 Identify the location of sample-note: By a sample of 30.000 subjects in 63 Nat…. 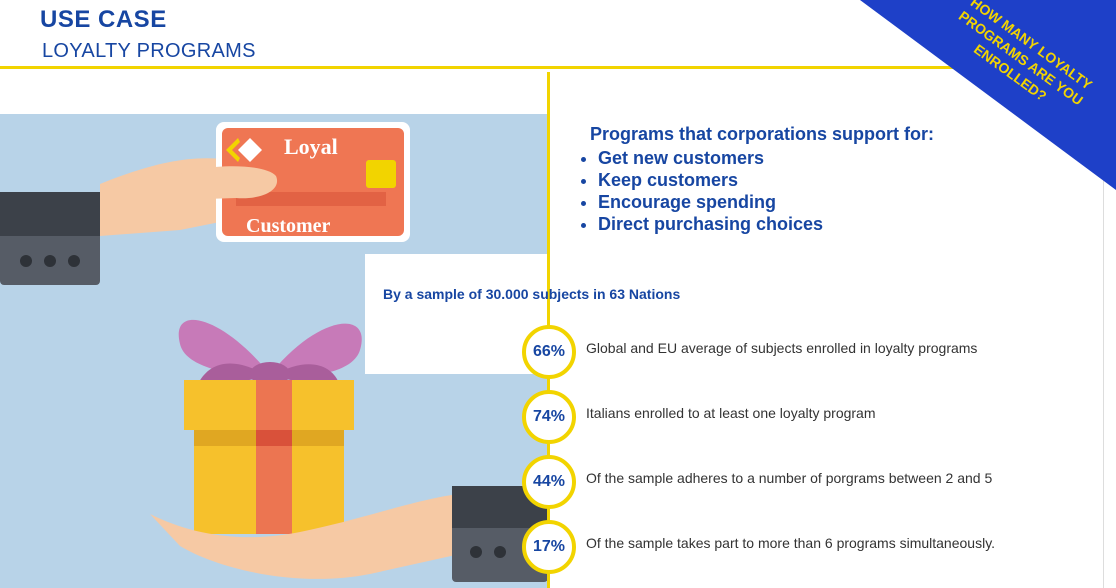
(532, 294).